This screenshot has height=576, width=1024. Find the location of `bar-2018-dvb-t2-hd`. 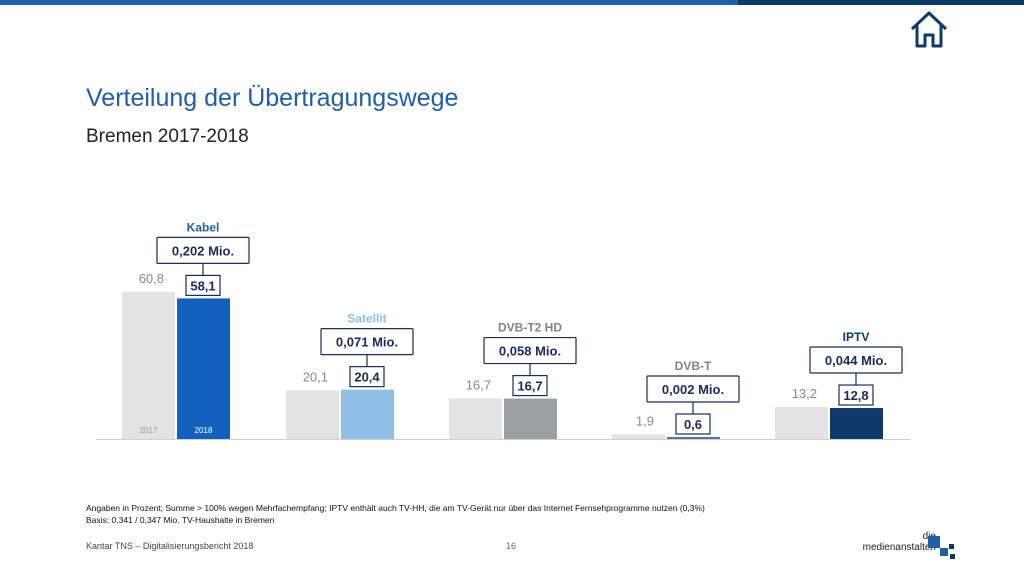

bar-2018-dvb-t2-hd is located at coordinates (530, 418).